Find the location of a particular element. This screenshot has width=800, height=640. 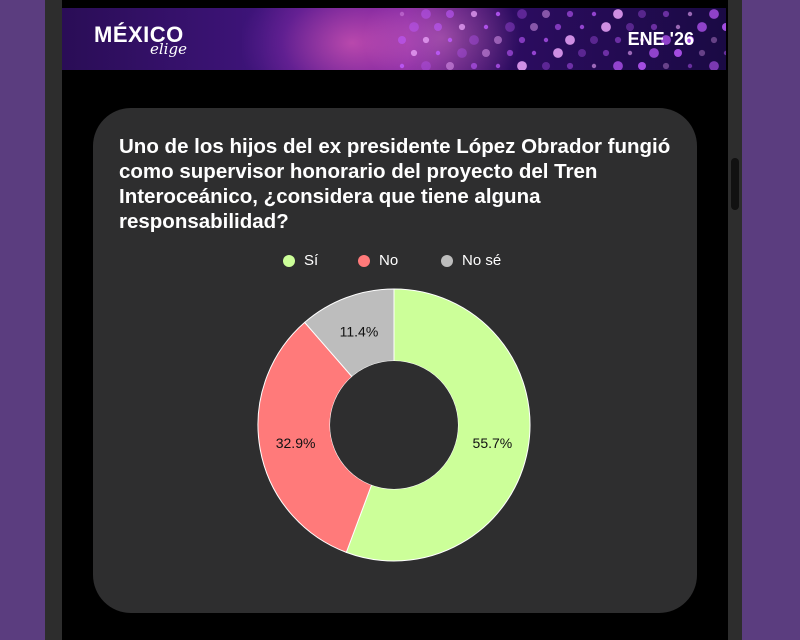

legend-item-nose: No sé is located at coordinates (471, 260).